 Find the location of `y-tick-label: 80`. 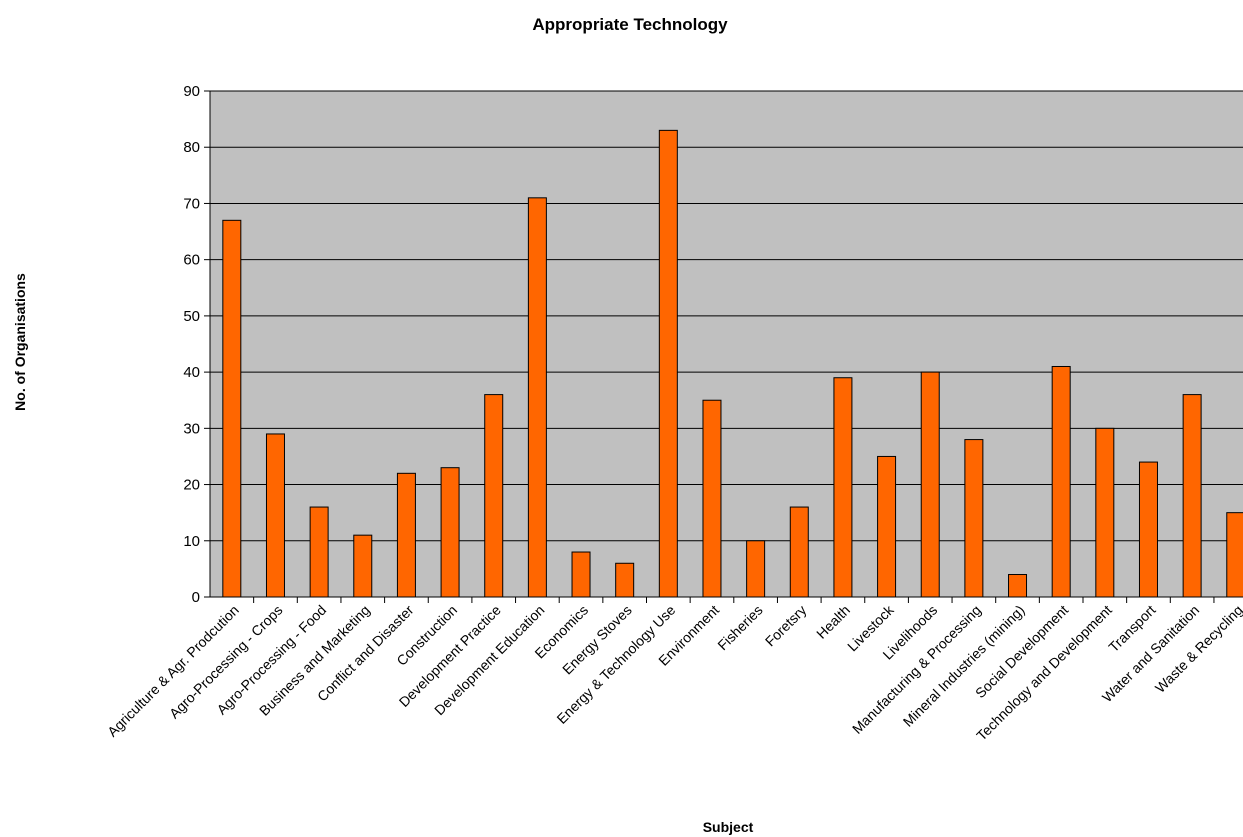

y-tick-label: 80 is located at coordinates (191, 147).